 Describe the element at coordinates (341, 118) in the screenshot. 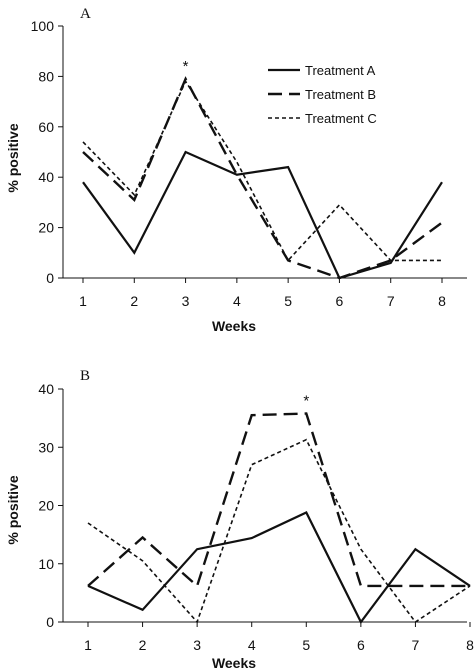

I see `legend-label: Treatment C` at that location.